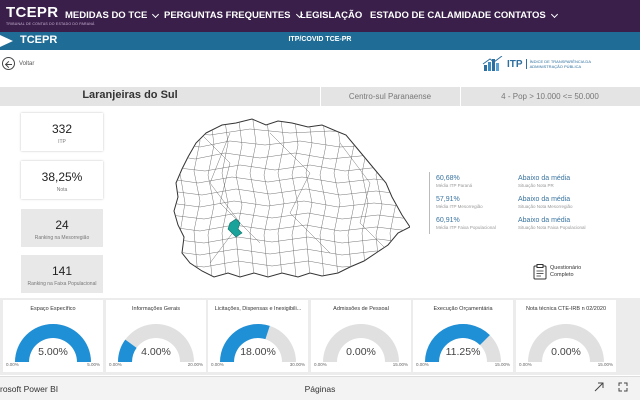 Image resolution: width=640 pixels, height=400 pixels. Describe the element at coordinates (195, 364) in the screenshot. I see `gauge-max: 20.00%` at that location.